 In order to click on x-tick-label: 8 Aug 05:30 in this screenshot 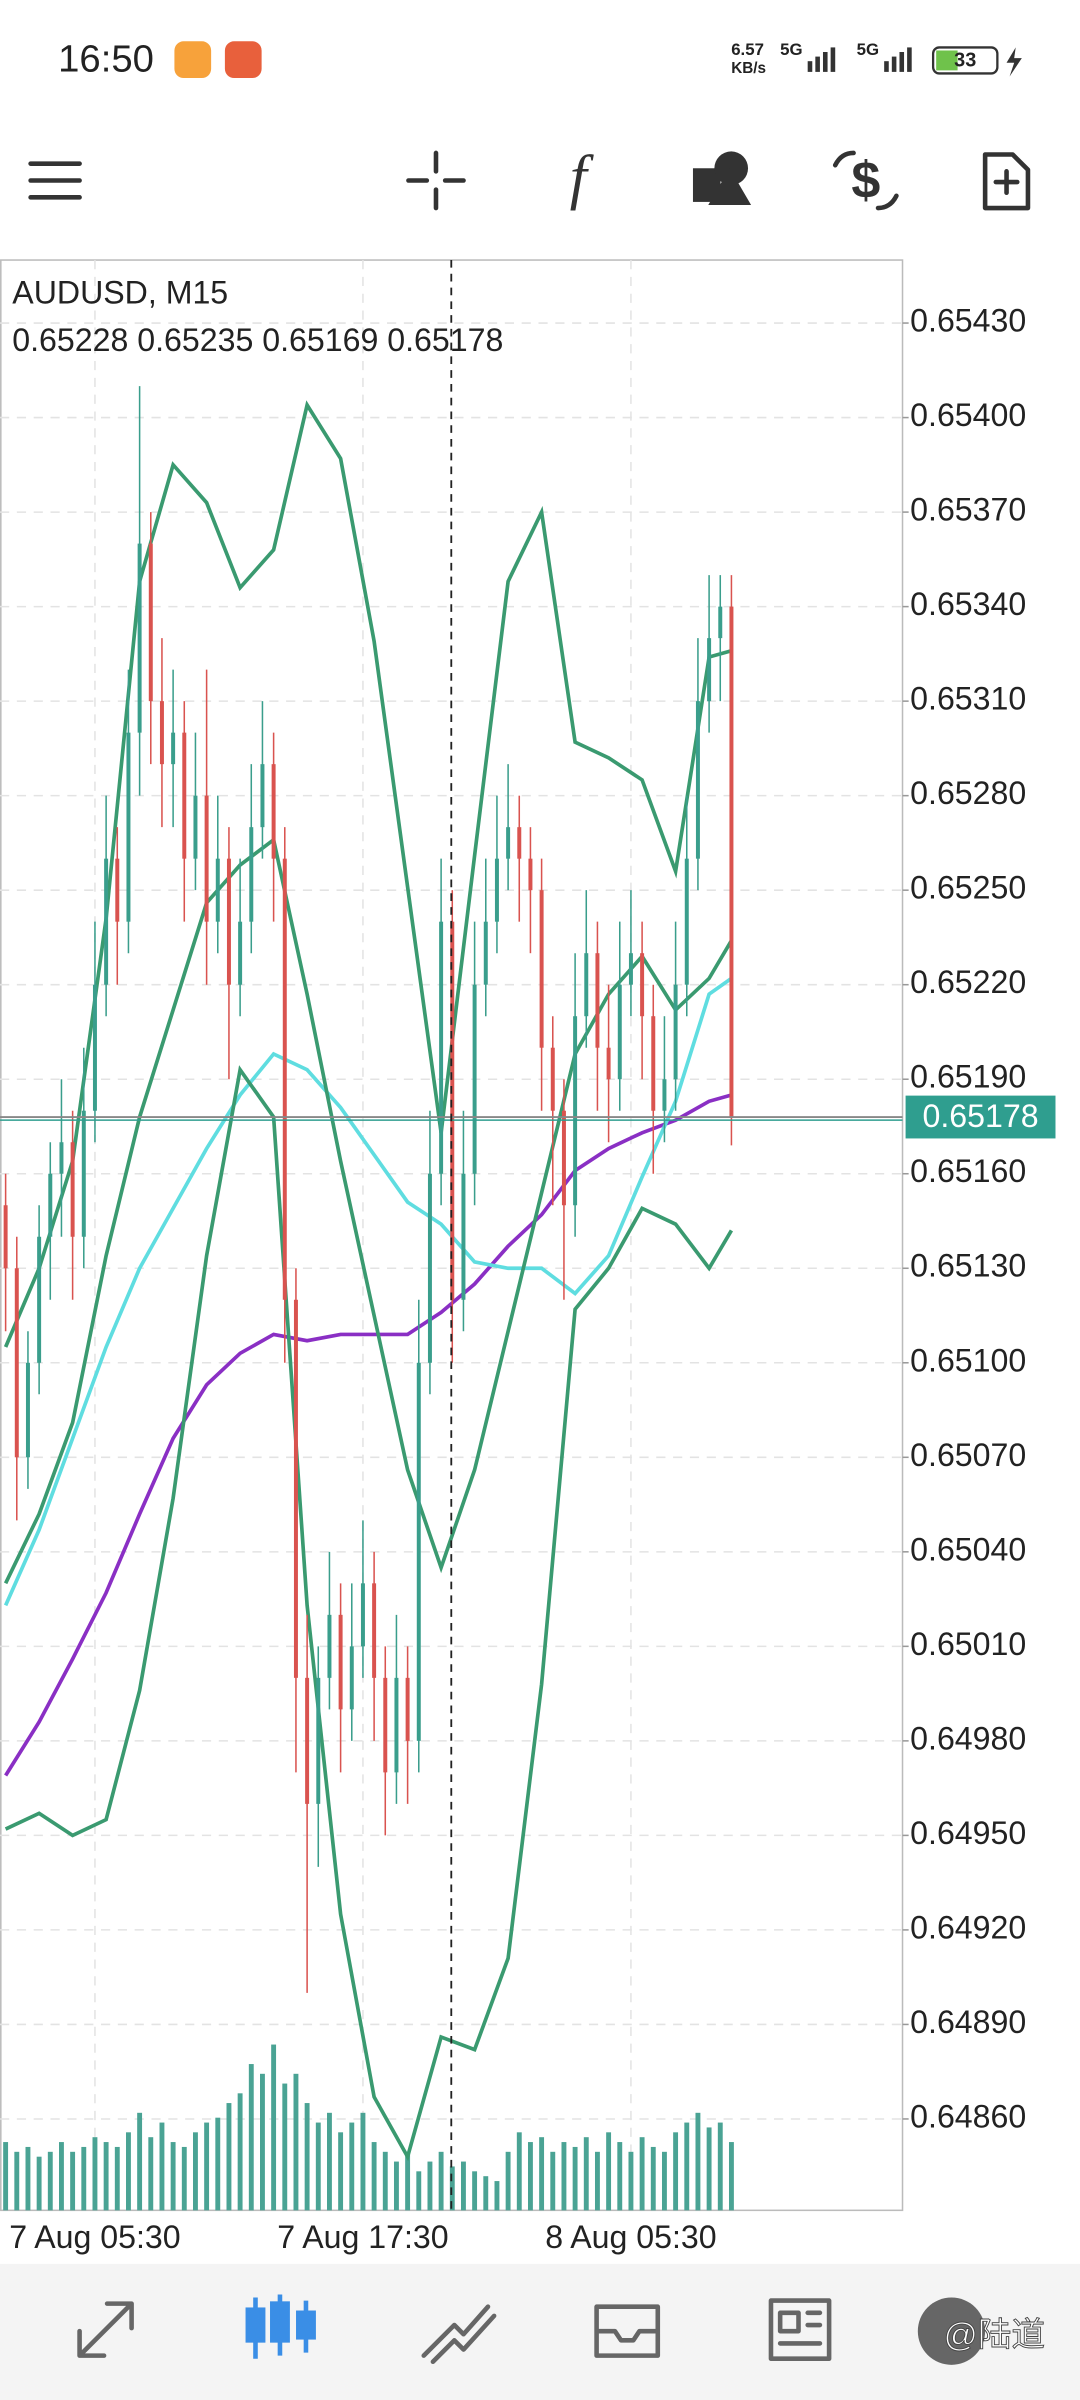, I will do `click(630, 2237)`.